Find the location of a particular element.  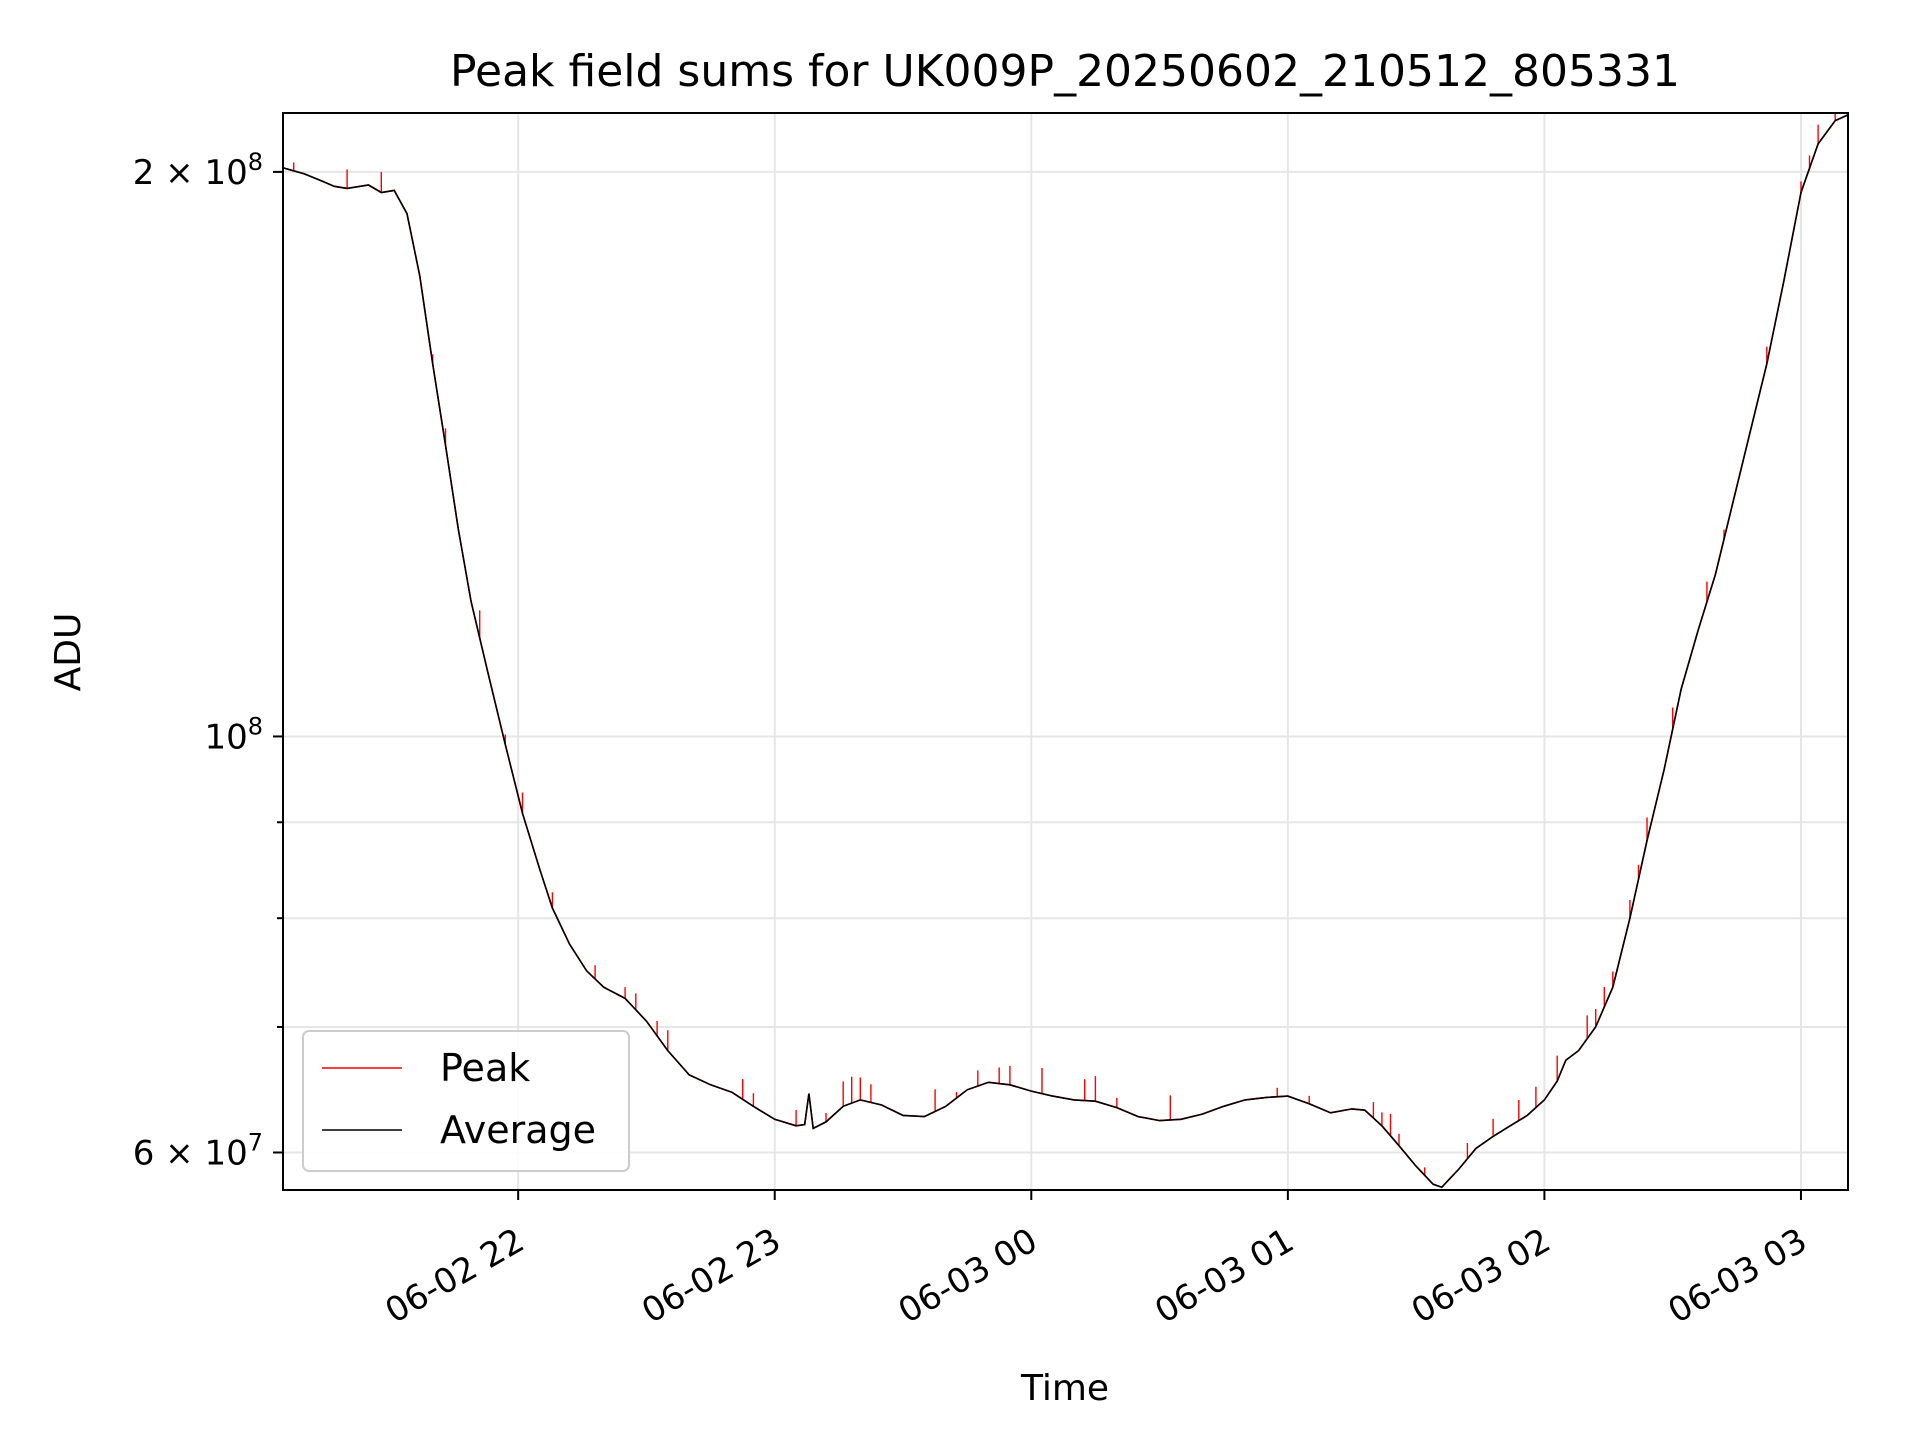

y-axis-label: ADU is located at coordinates (68, 652).